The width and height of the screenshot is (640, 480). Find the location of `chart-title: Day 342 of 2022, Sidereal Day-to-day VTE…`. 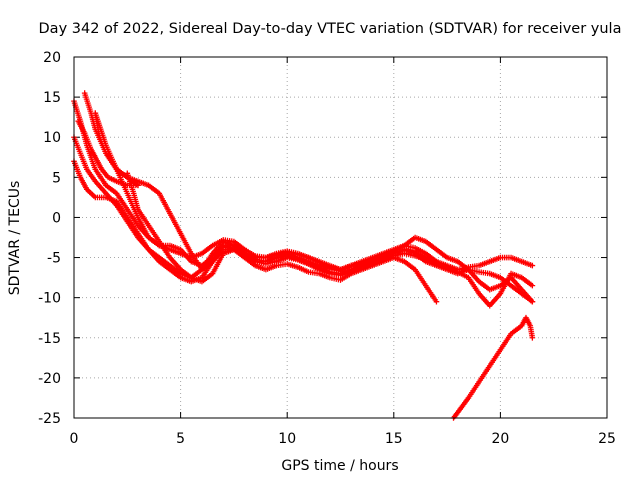

chart-title: Day 342 of 2022, Sidereal Day-to-day VTE… is located at coordinates (330, 29).